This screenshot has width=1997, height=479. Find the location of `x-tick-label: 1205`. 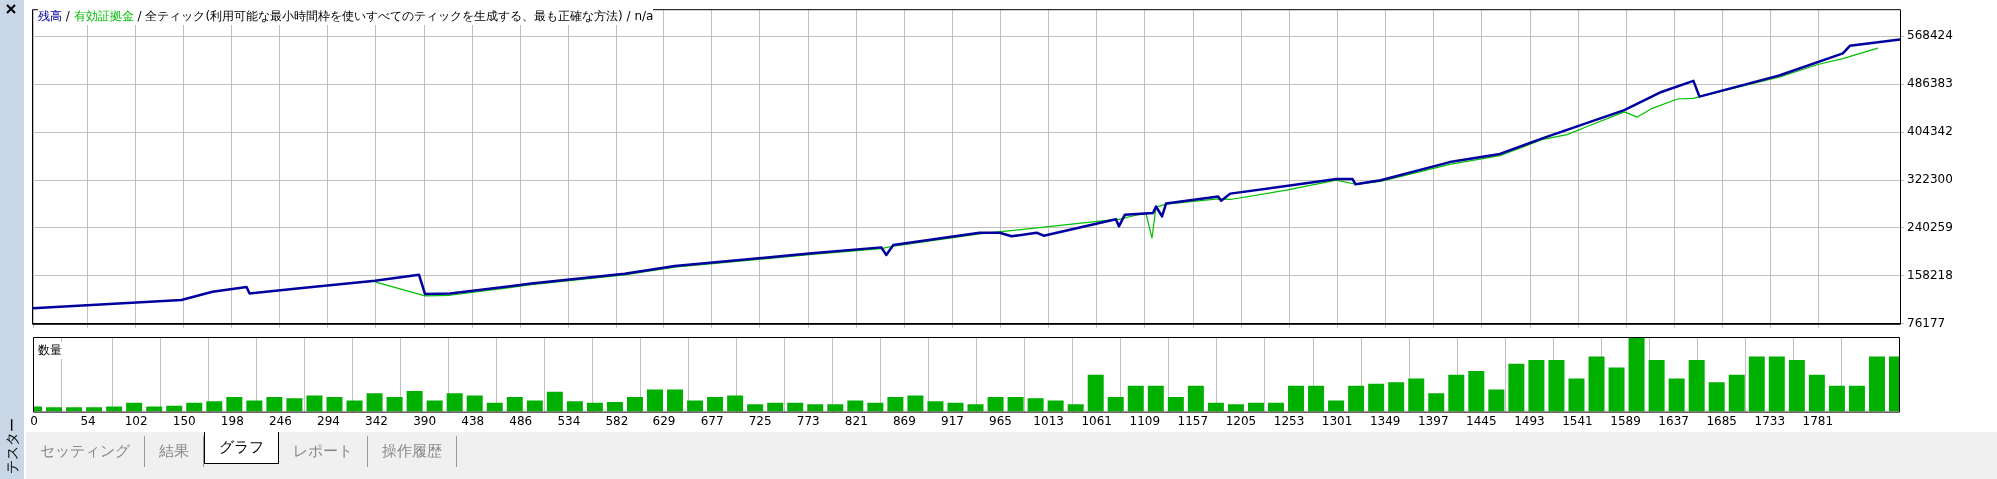

x-tick-label: 1205 is located at coordinates (1241, 420).